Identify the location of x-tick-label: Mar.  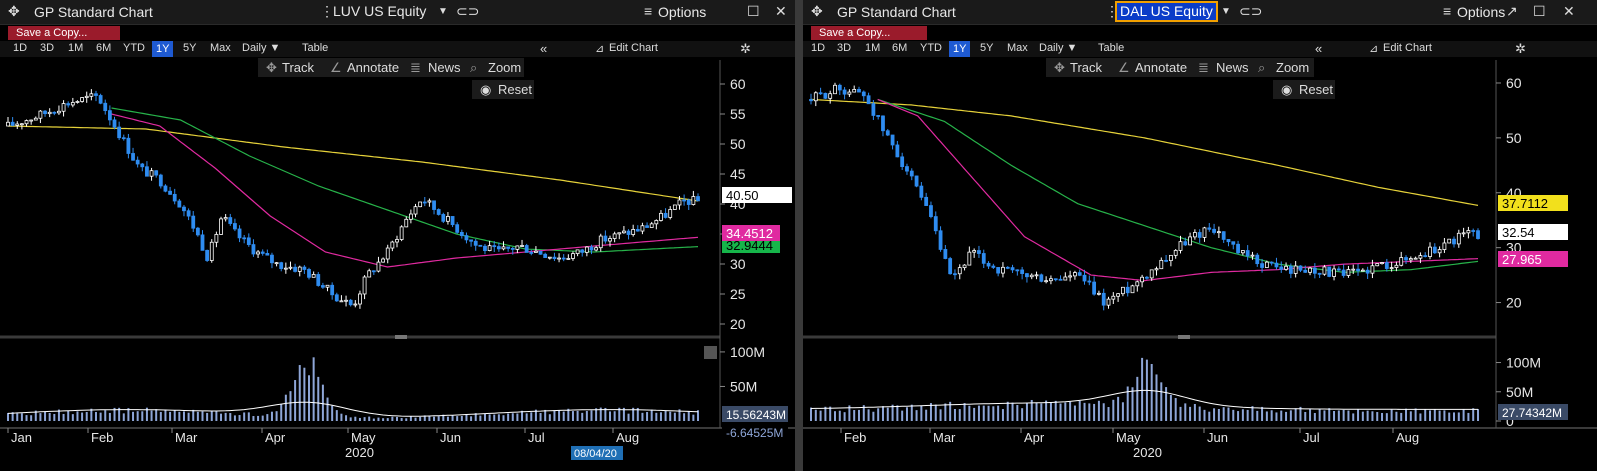
(944, 437).